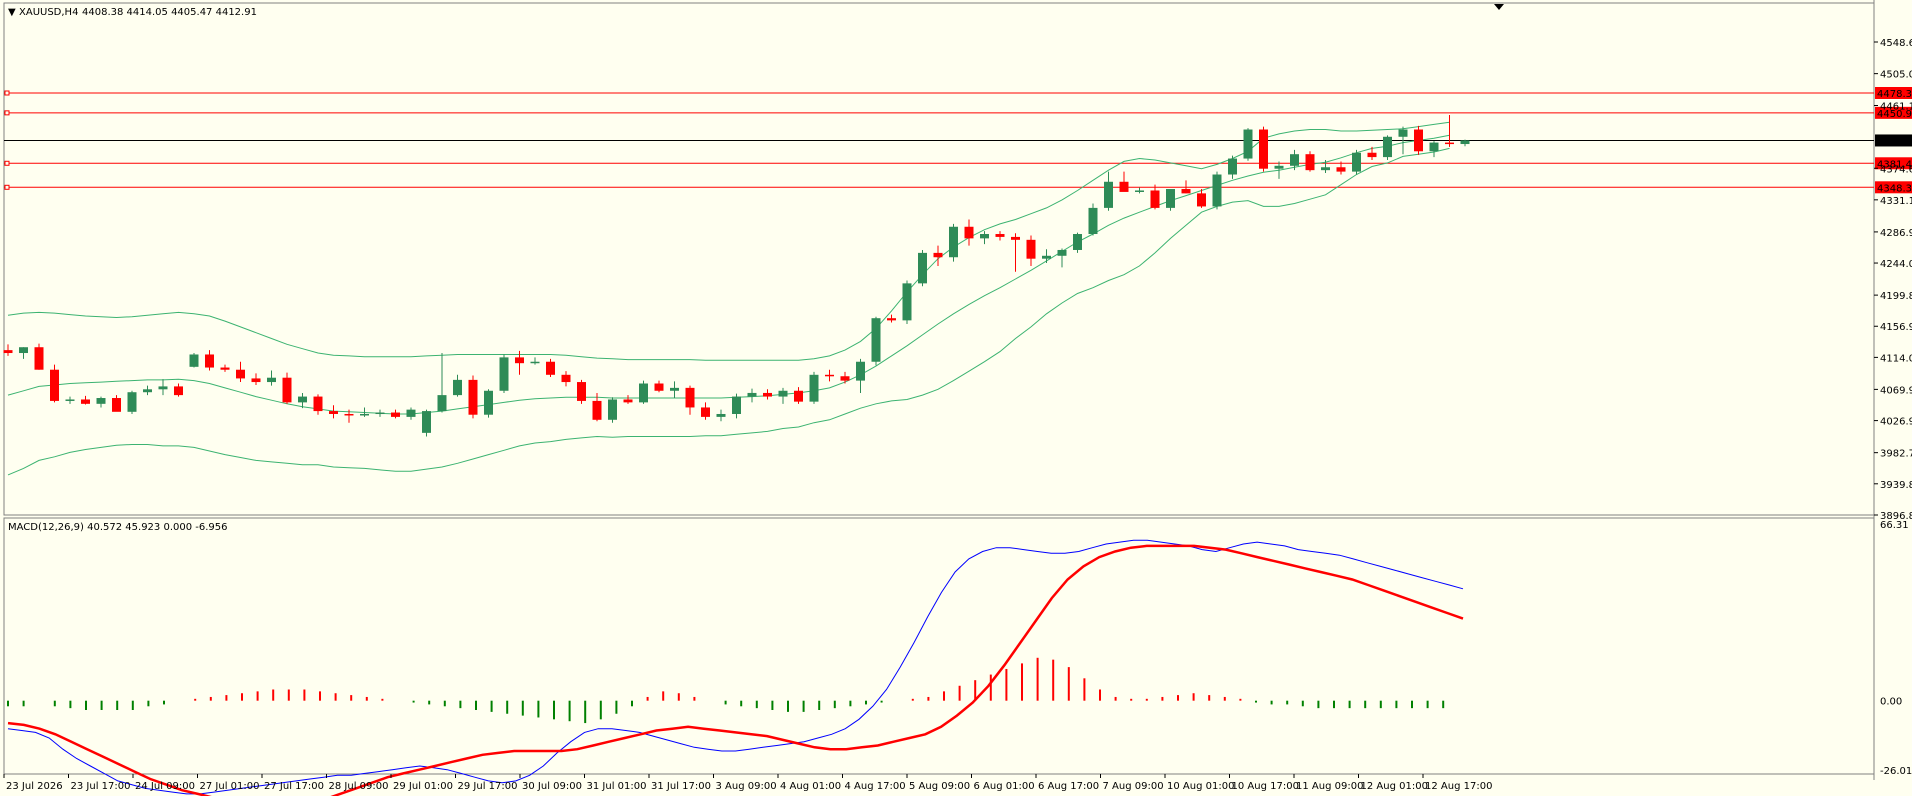 The image size is (1912, 796). Describe the element at coordinates (359, 786) in the screenshot. I see `time-tick-label: 28 Jul 09:00` at that location.